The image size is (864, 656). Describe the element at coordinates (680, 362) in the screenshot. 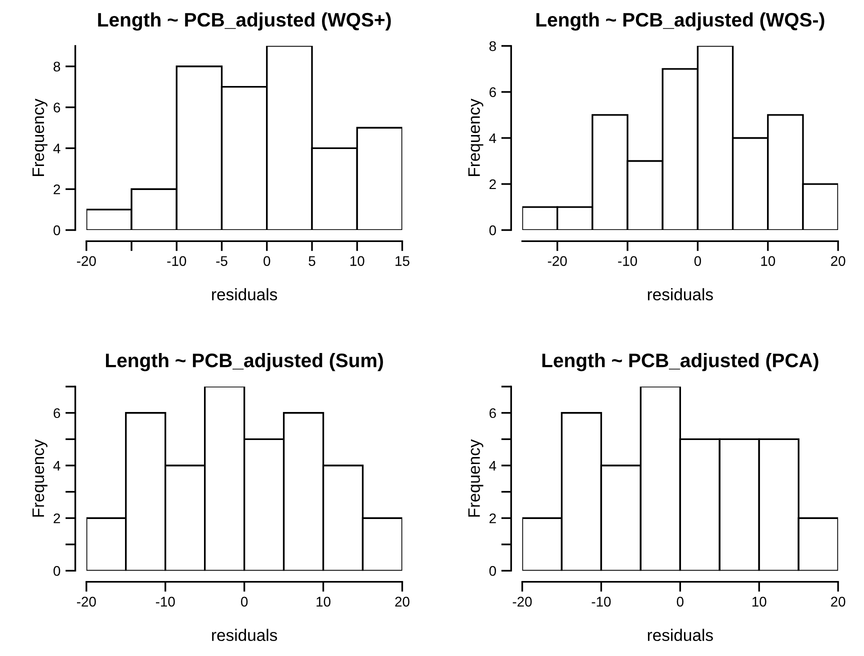

I see `chart-title: Length ~ PCB_adjusted (PCA)` at that location.